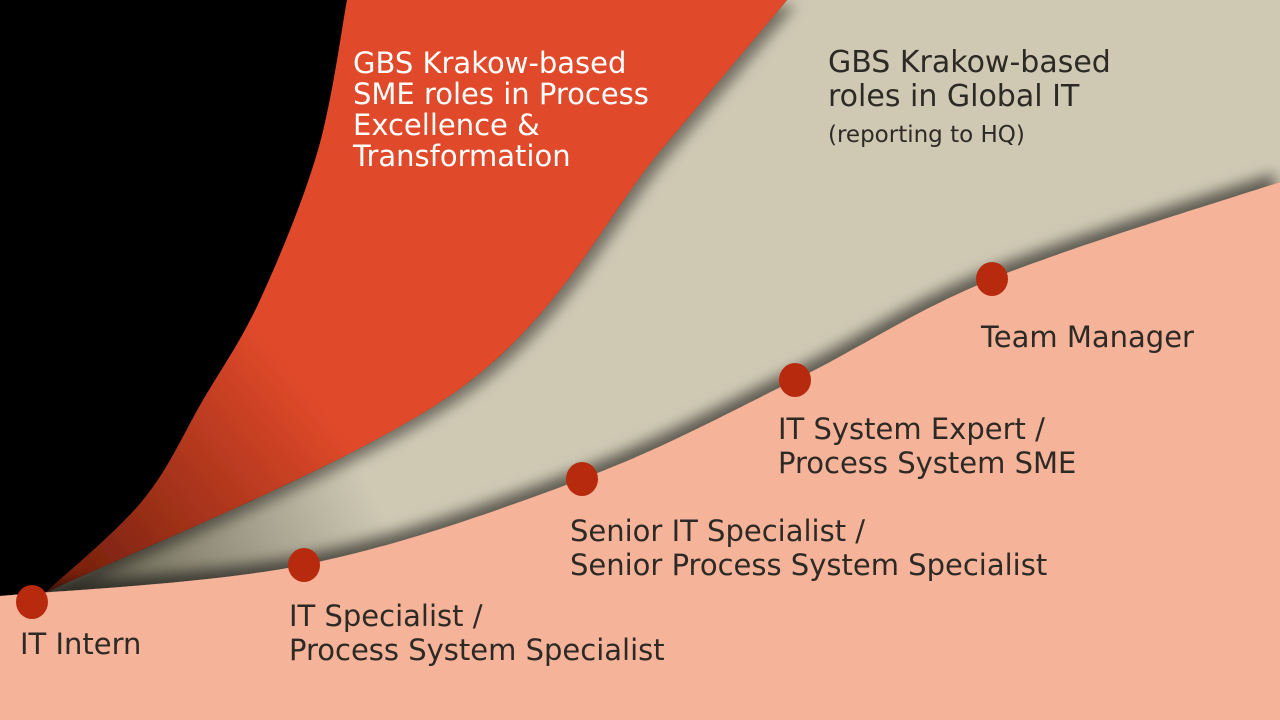 This screenshot has width=1280, height=720. Describe the element at coordinates (927, 463) in the screenshot. I see `milestone-label-line: Process System SME` at that location.